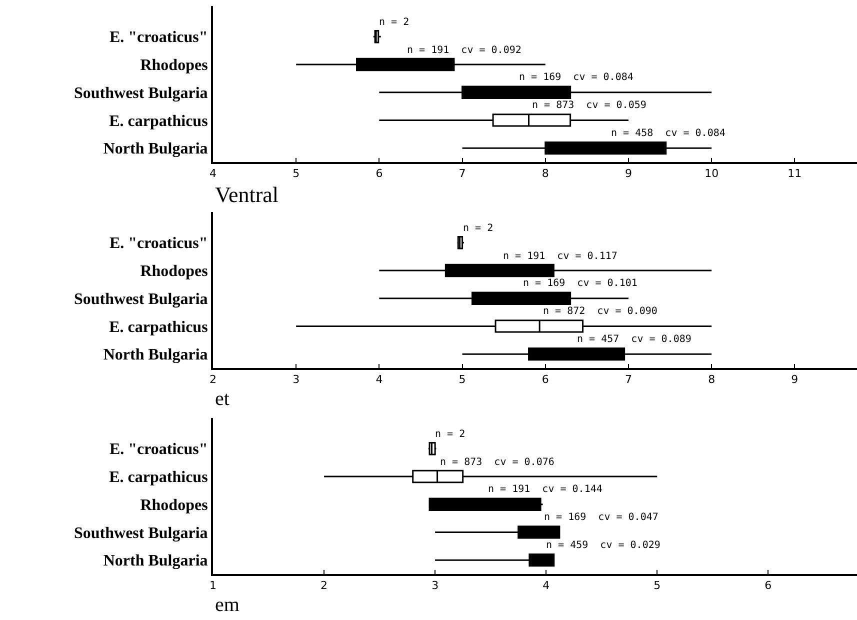 Image resolution: width=857 pixels, height=620 pixels. Describe the element at coordinates (589, 105) in the screenshot. I see `annotation: n = 873 cv = 0.059` at that location.